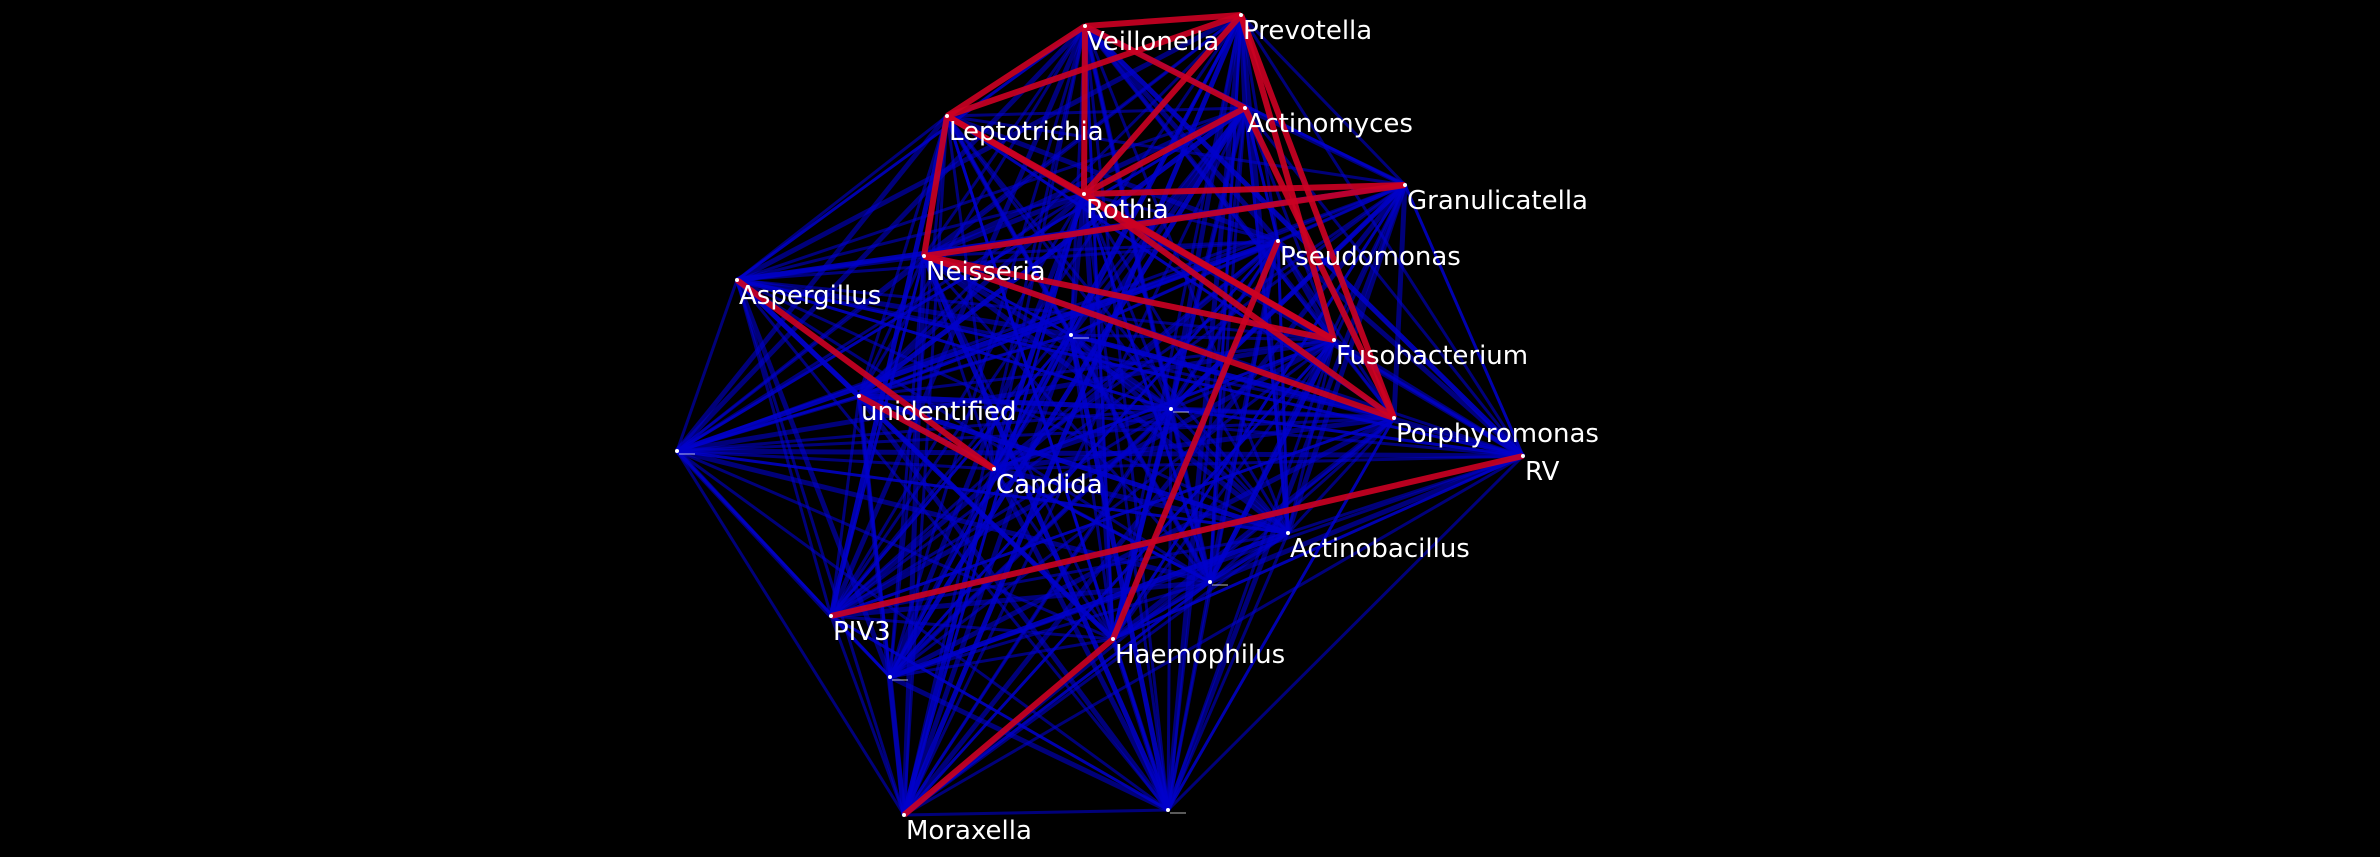  I want to click on node-u6, so click(1176, 811).